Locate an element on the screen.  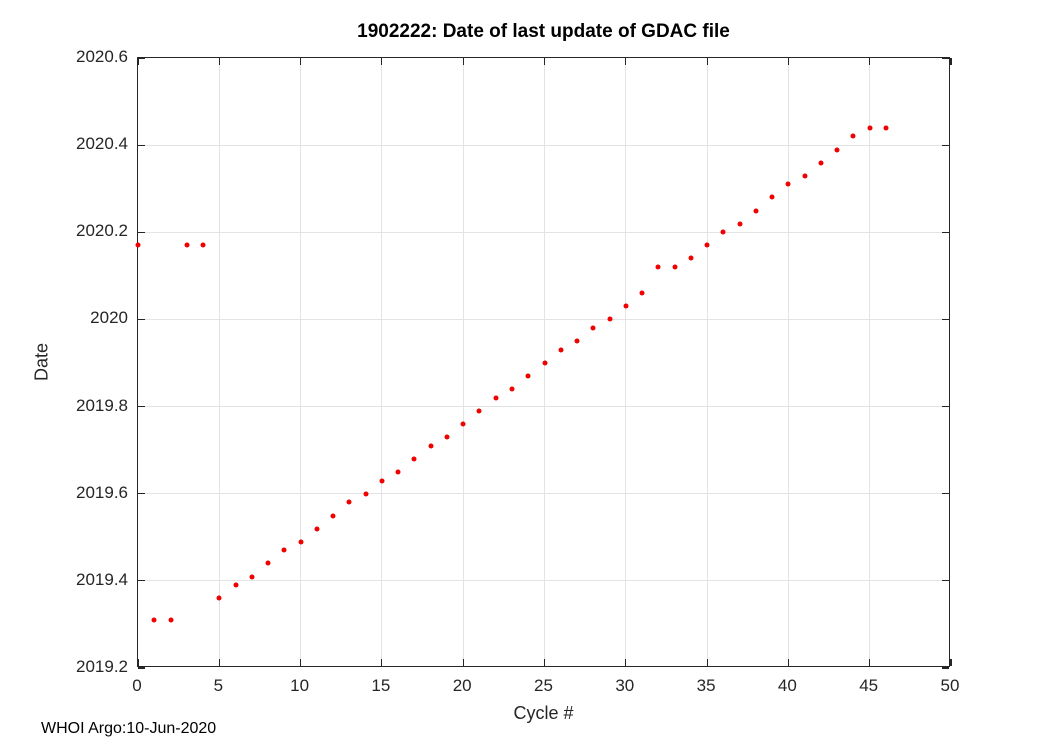
x-tick-label: 25 is located at coordinates (543, 685).